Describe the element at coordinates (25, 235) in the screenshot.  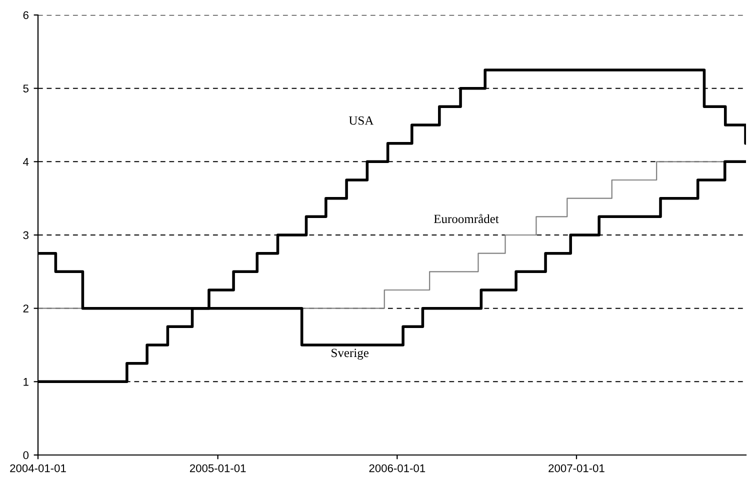
I see `y-tick-label: 3` at that location.